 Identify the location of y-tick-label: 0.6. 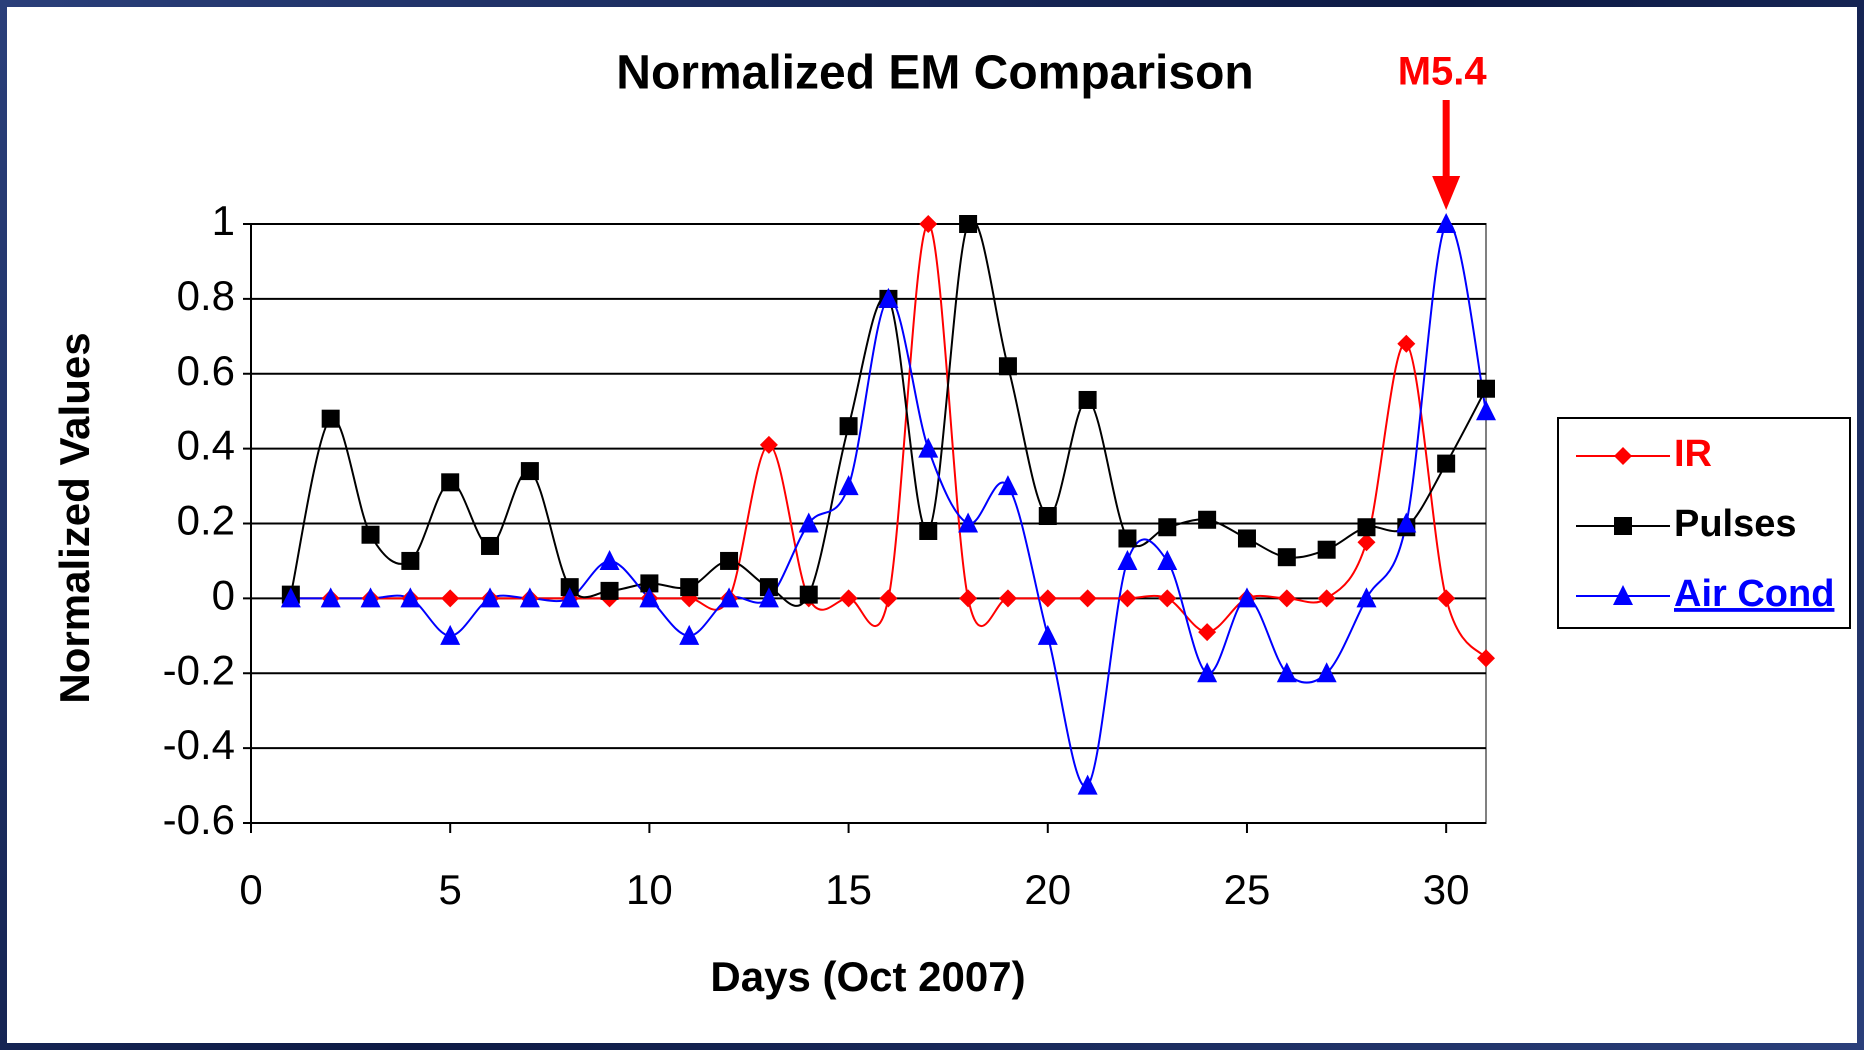
(206, 370).